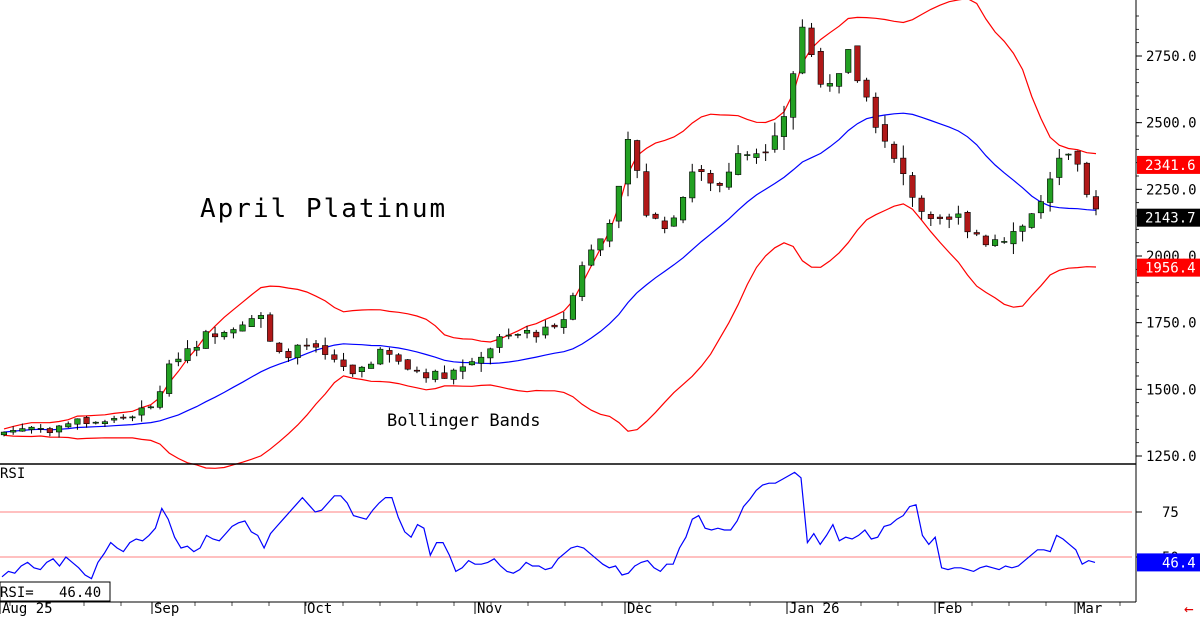  I want to click on price-tag: 2341.6, so click(1168, 164).